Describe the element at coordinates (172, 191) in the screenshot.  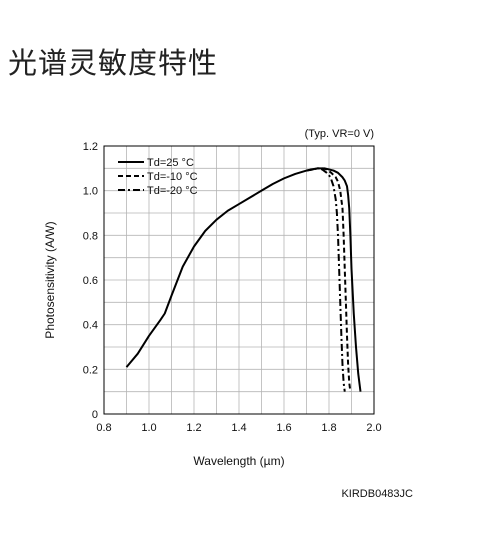
I see `legend-label: Td=-20 °C` at that location.